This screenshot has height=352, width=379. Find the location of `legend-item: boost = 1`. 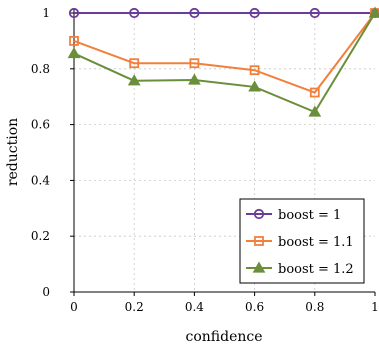

legend-item: boost = 1 is located at coordinates (293, 215).